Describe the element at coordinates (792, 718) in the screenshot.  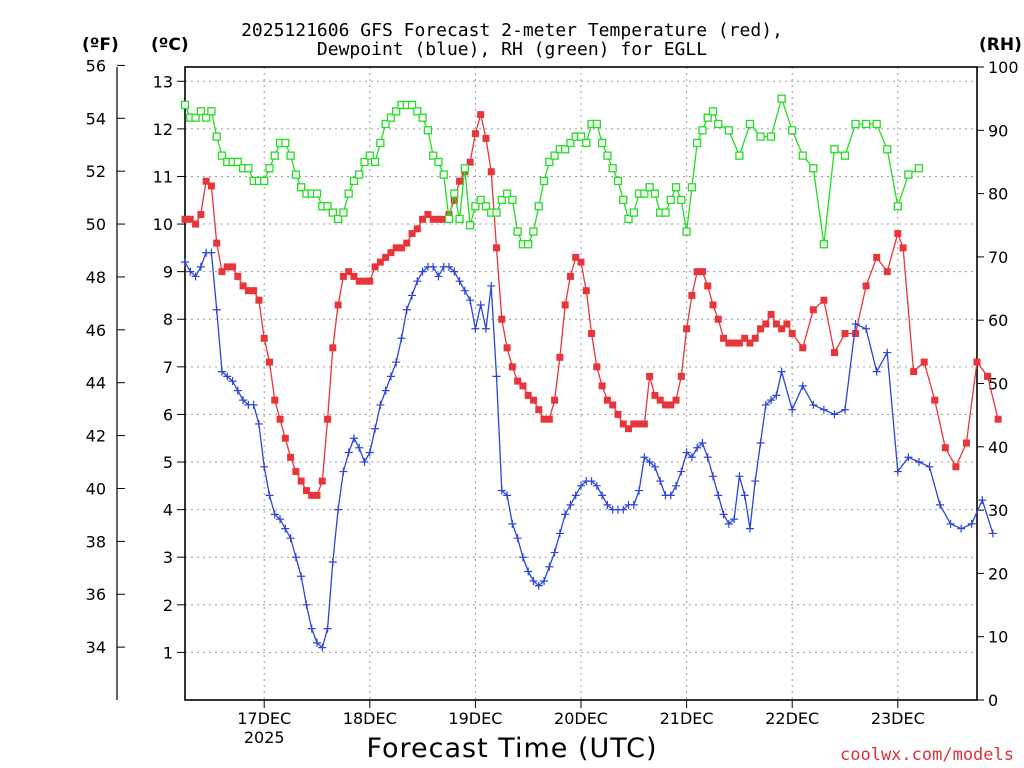
I see `time-tick-label: 22DEC` at that location.